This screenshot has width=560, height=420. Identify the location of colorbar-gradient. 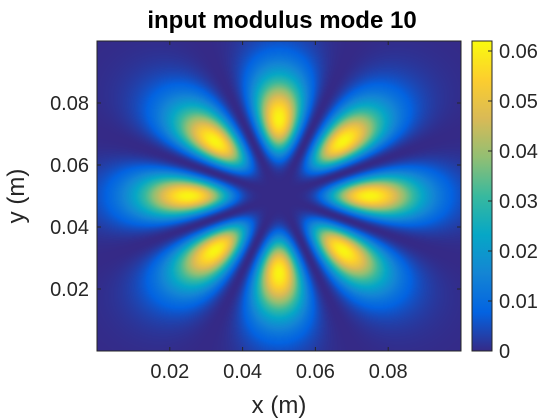
(482, 196).